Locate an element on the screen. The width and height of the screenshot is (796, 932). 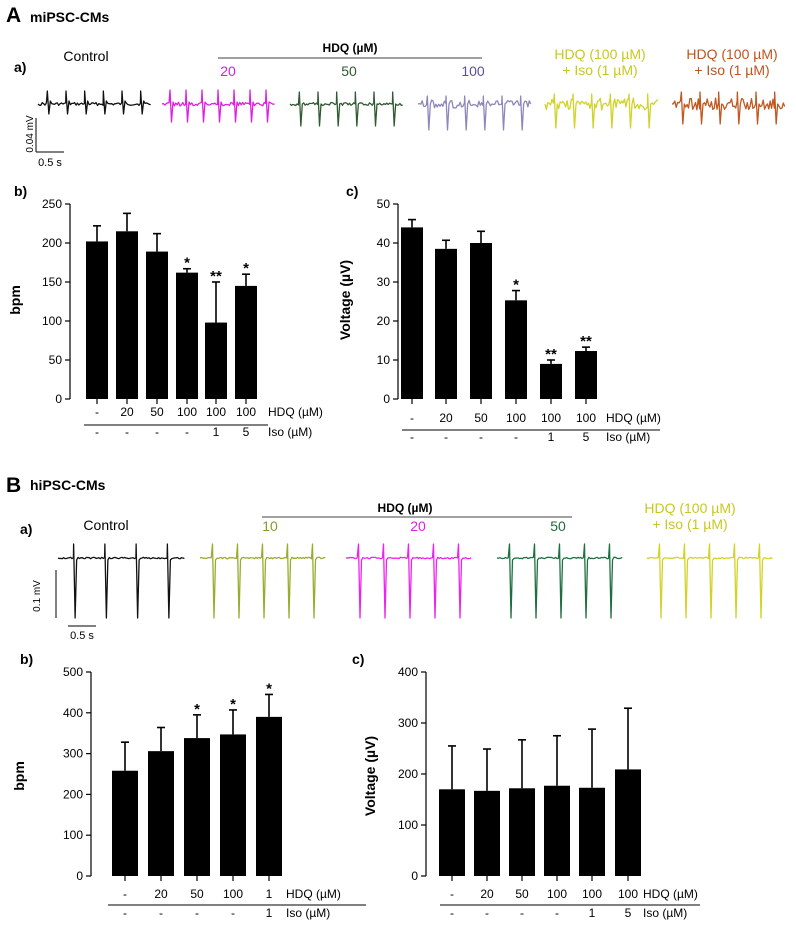
condition-hdq: 1 is located at coordinates (269, 894).